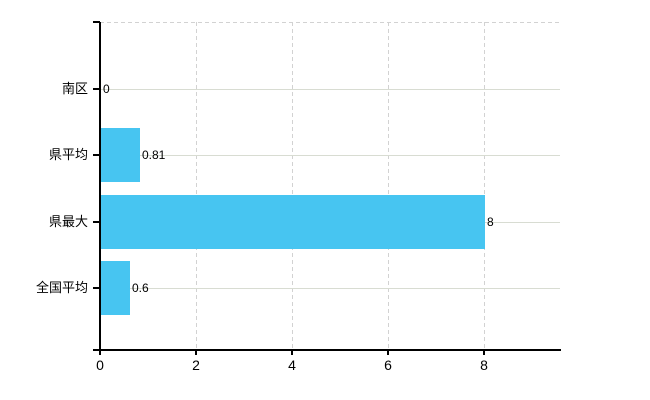  Describe the element at coordinates (74, 88) in the screenshot. I see `category-label: 南区` at that location.